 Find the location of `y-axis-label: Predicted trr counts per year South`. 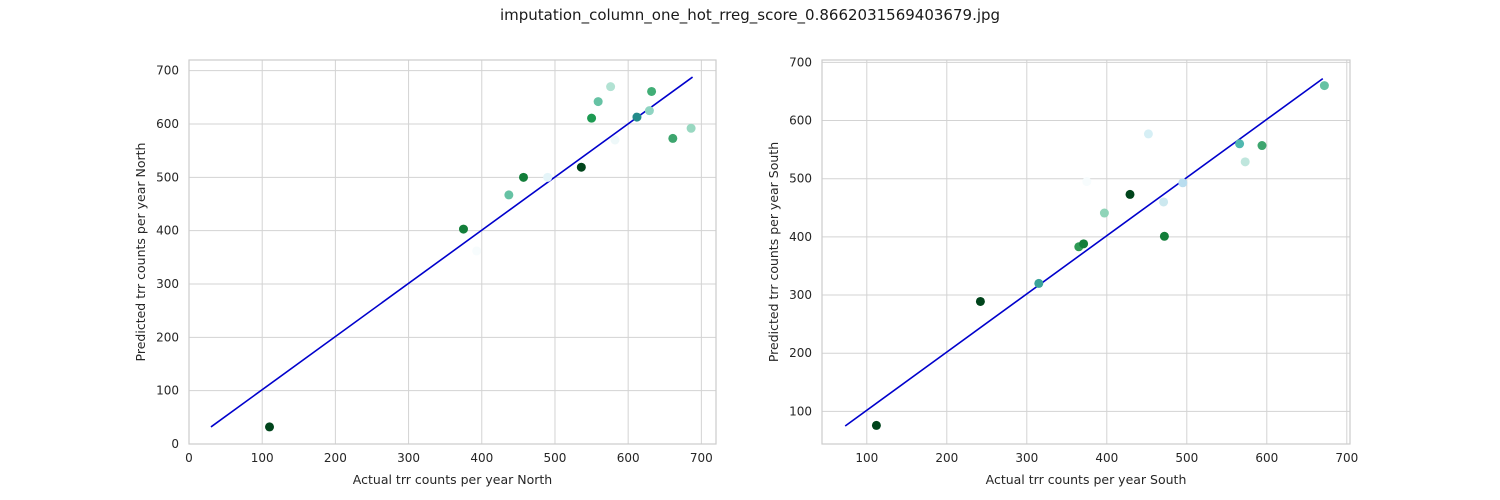

y-axis-label: Predicted trr counts per year South is located at coordinates (773, 252).